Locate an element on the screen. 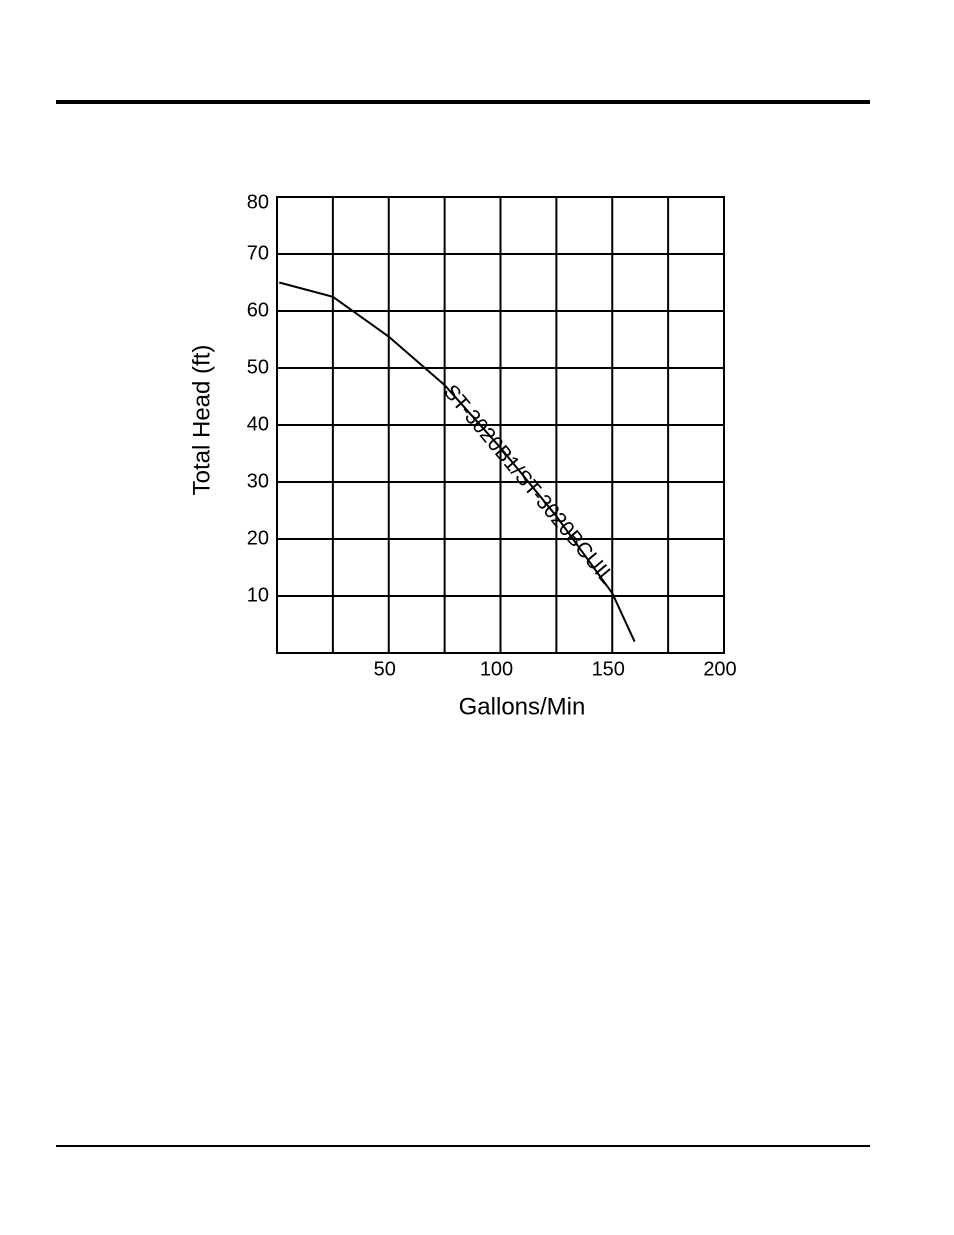 The height and width of the screenshot is (1235, 954). y-tick-label: 50 is located at coordinates (258, 367).